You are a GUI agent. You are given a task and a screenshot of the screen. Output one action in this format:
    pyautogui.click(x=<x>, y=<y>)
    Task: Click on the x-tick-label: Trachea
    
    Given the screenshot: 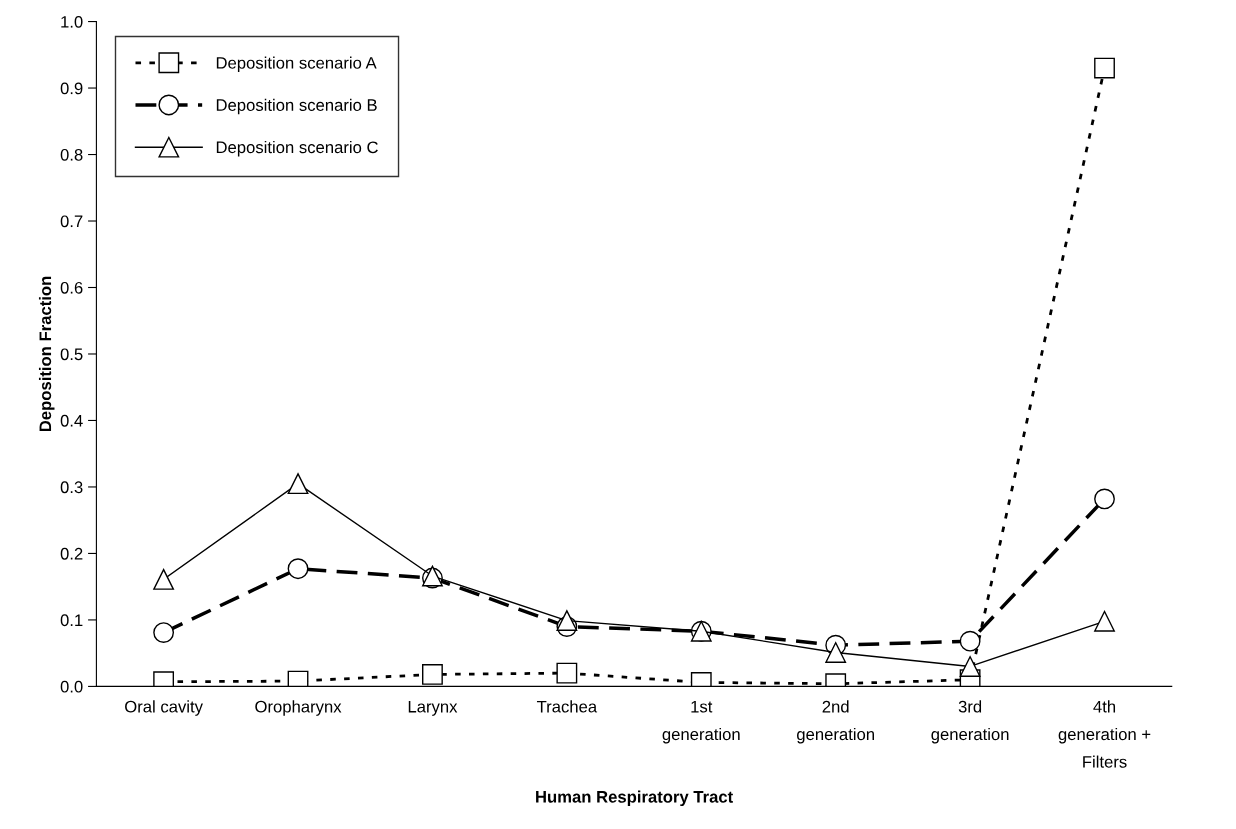 What is the action you would take?
    pyautogui.click(x=567, y=706)
    